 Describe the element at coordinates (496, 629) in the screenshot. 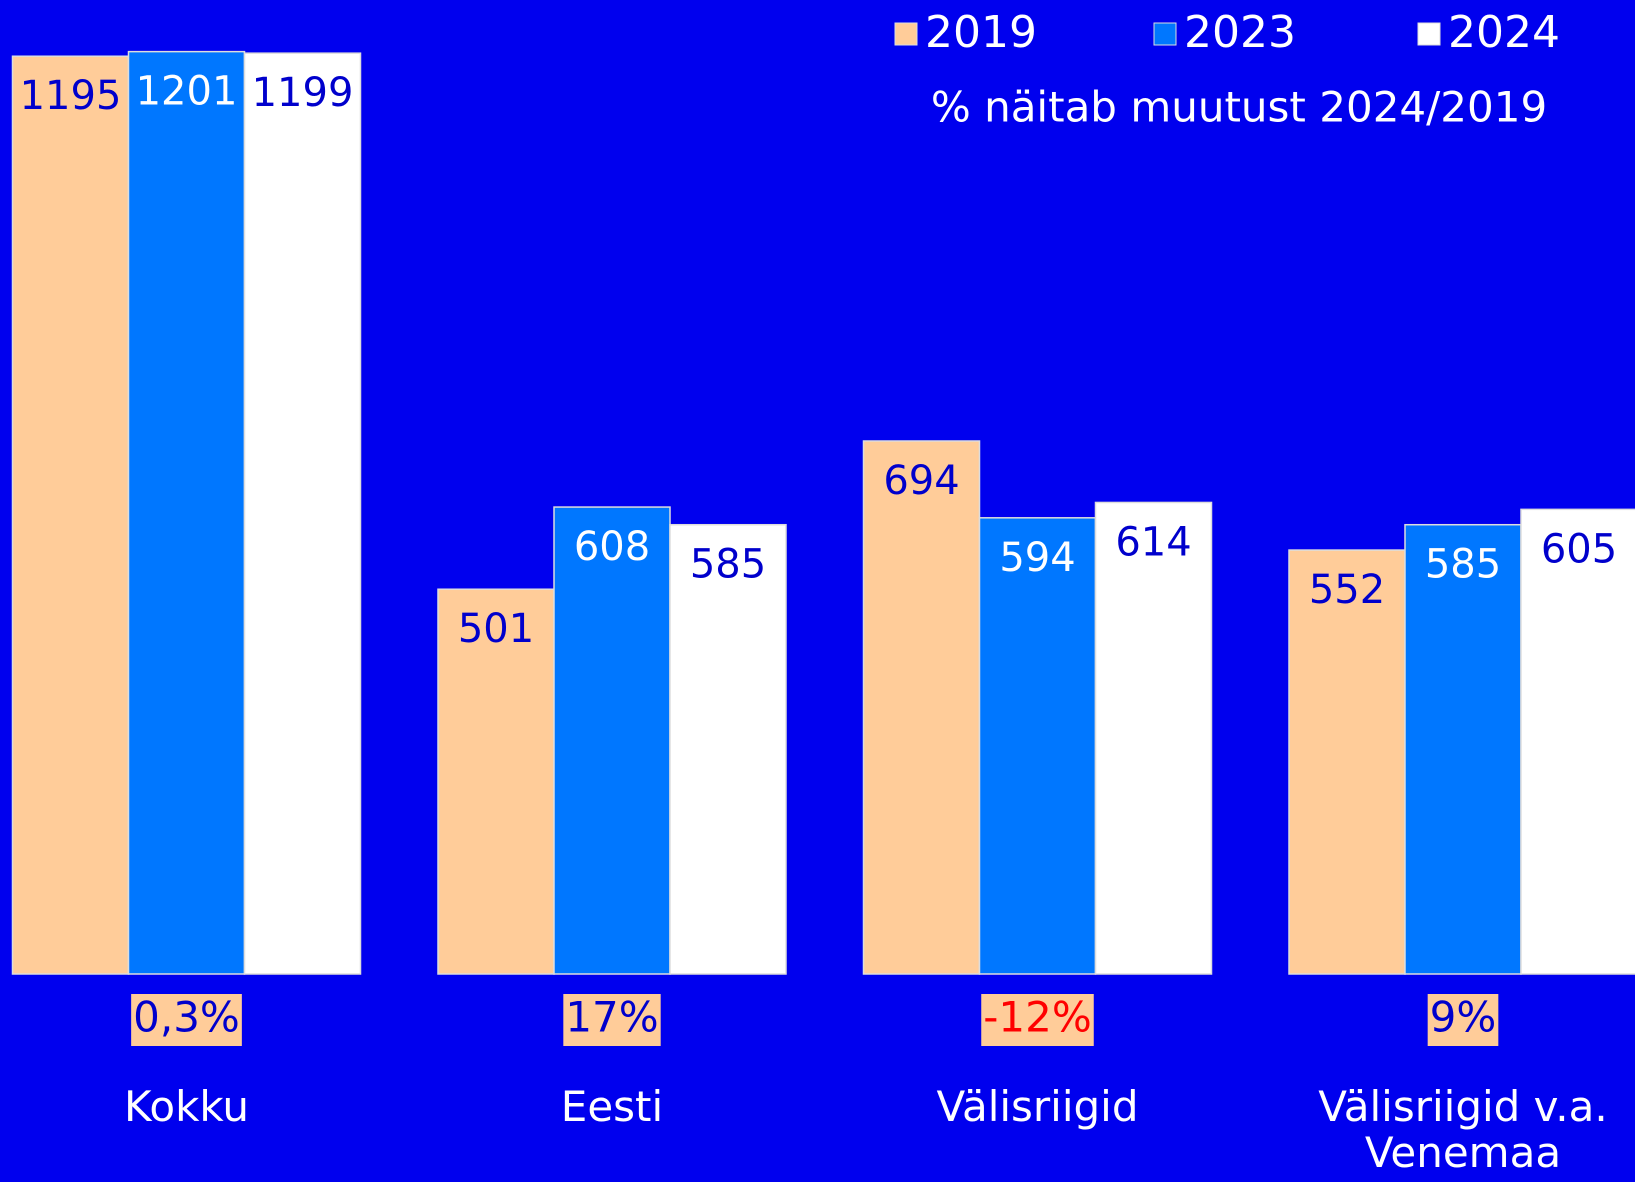

I see `value-label: 501` at that location.